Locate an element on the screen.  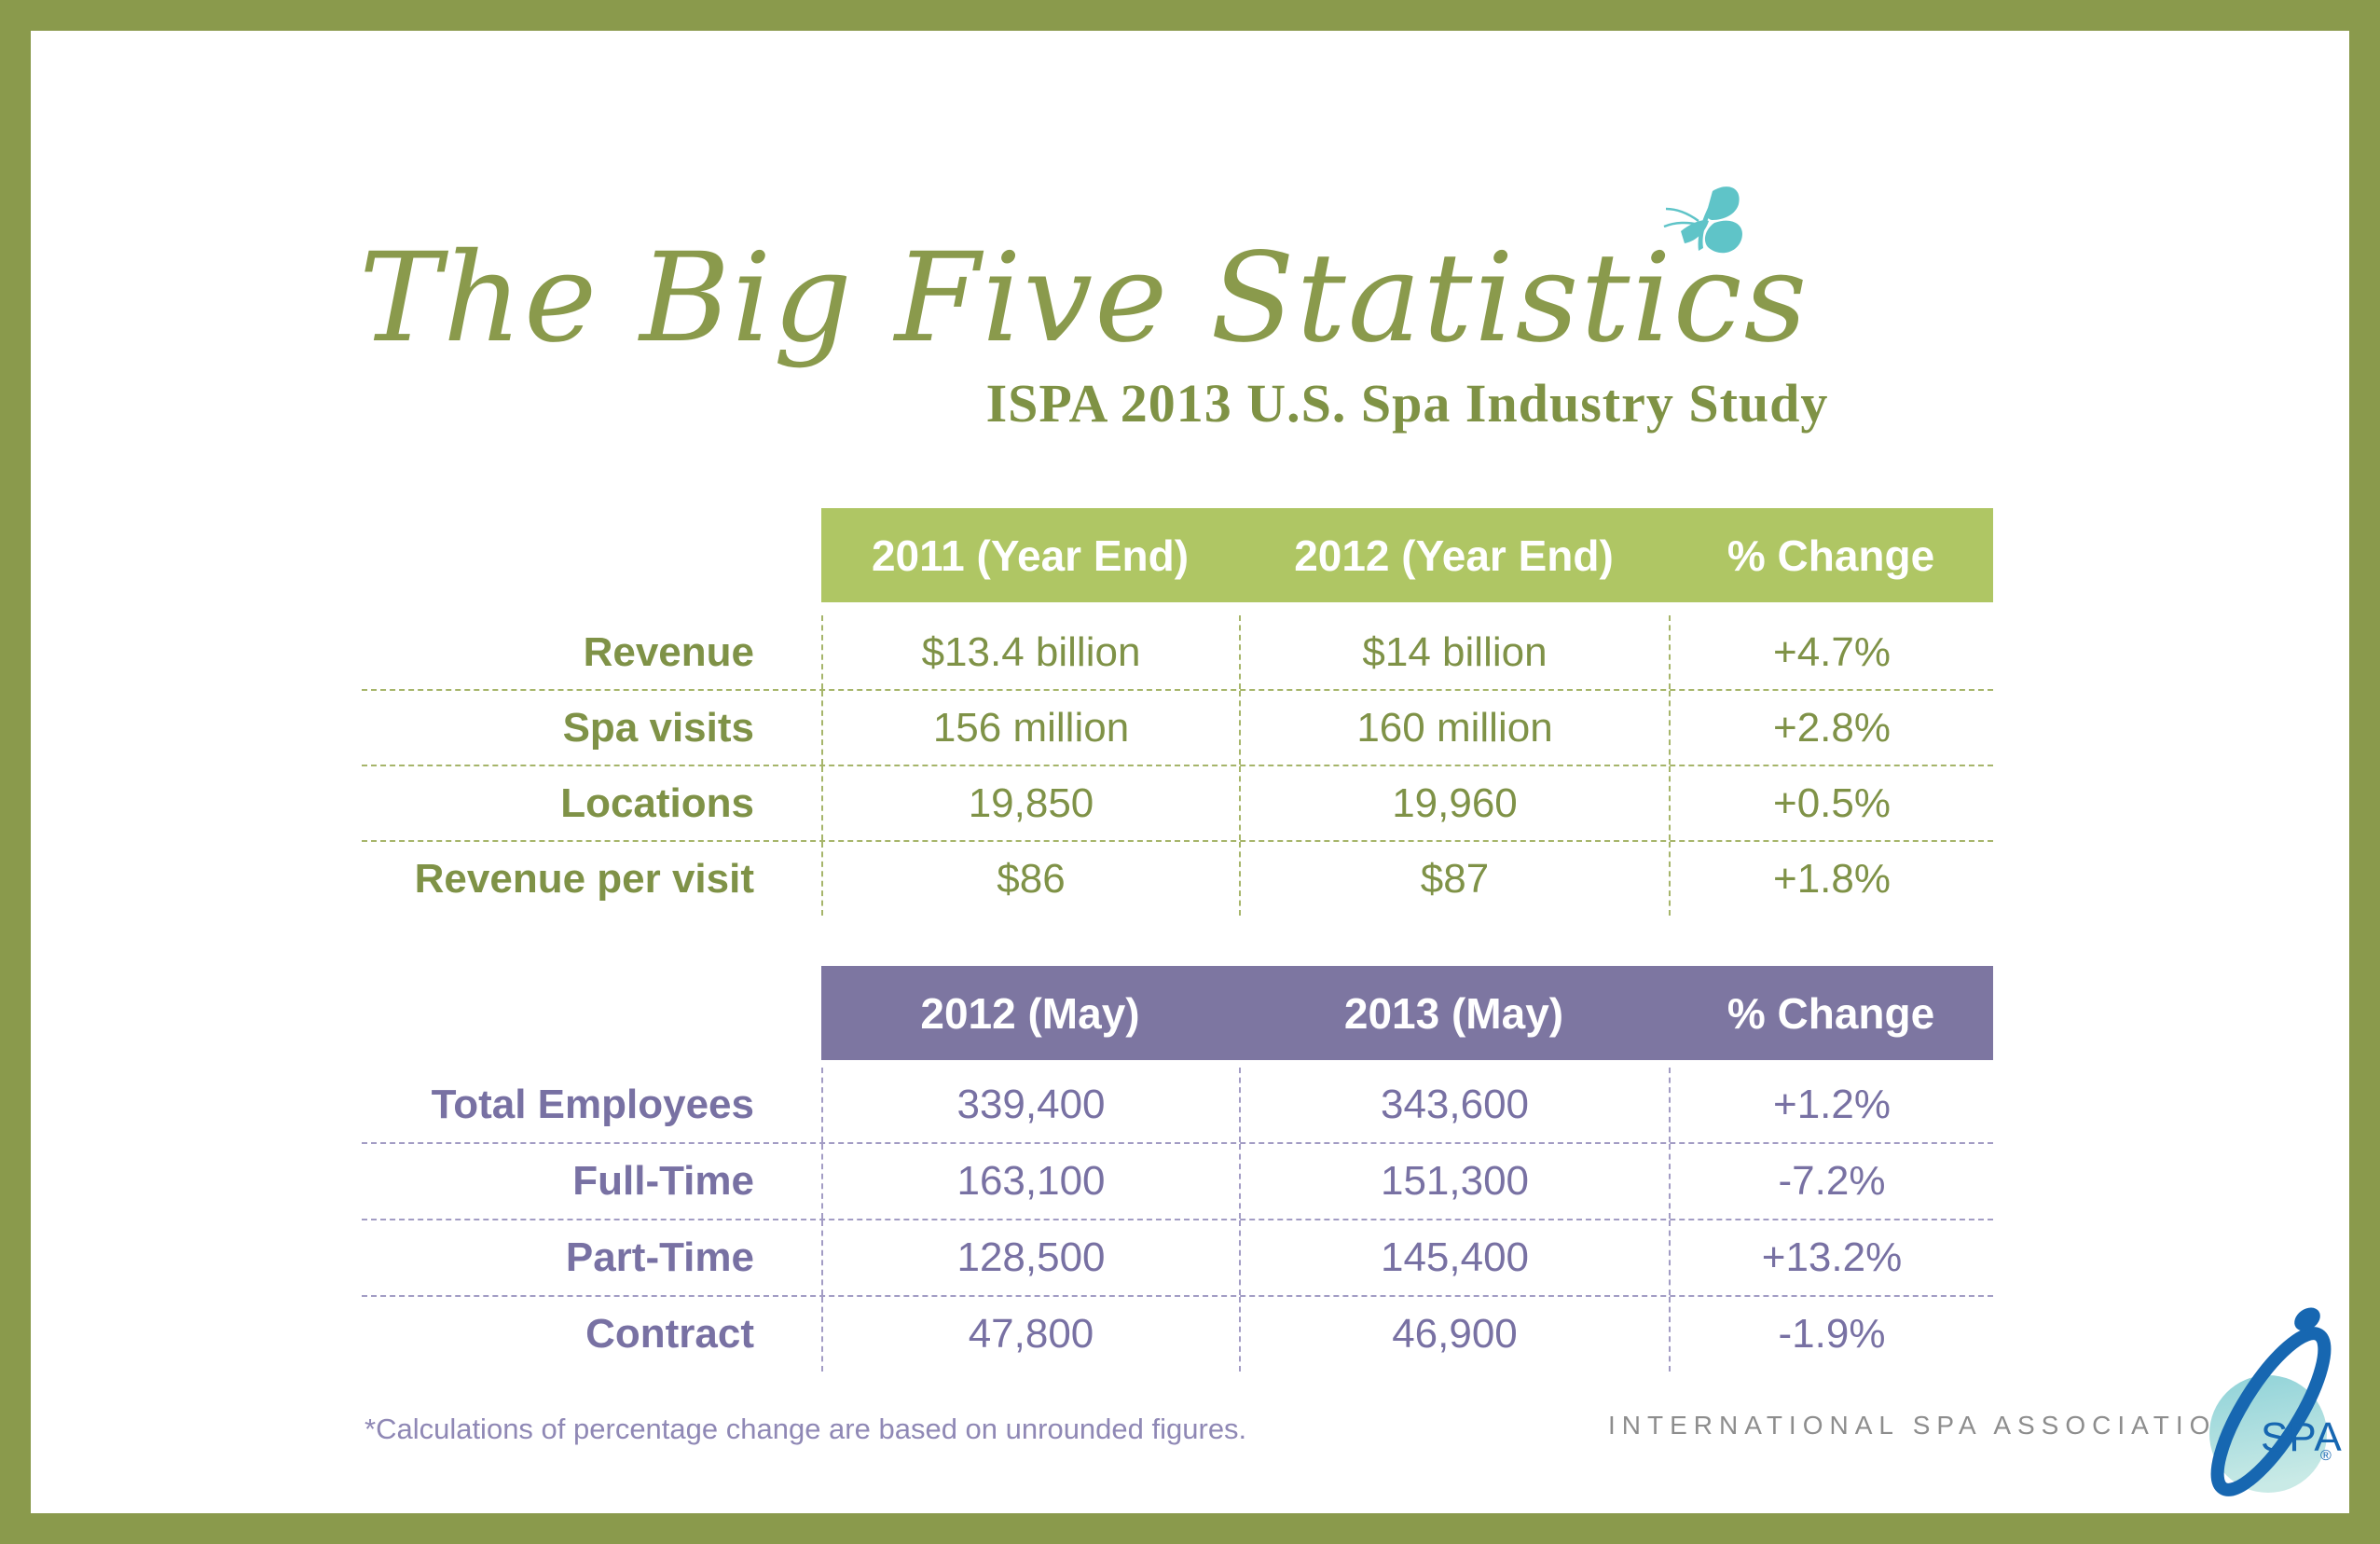
ispa-logo: SPA ® is located at coordinates (2276, 1401).